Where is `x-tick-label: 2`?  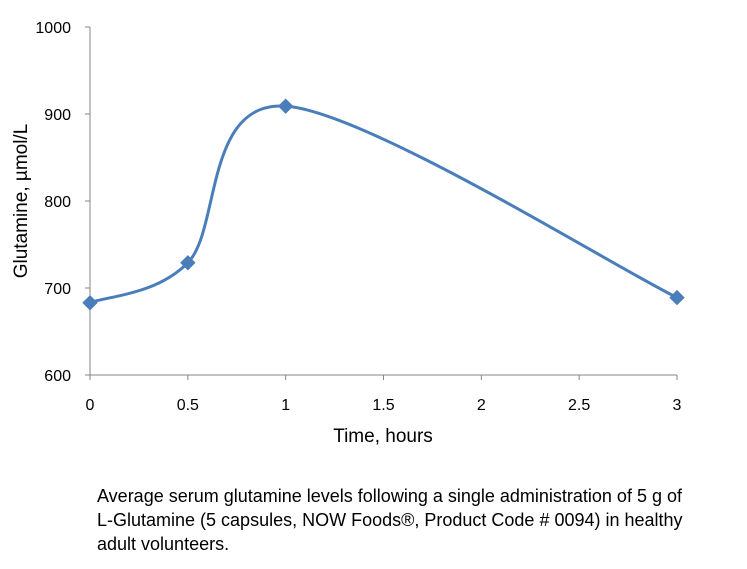
x-tick-label: 2 is located at coordinates (481, 405).